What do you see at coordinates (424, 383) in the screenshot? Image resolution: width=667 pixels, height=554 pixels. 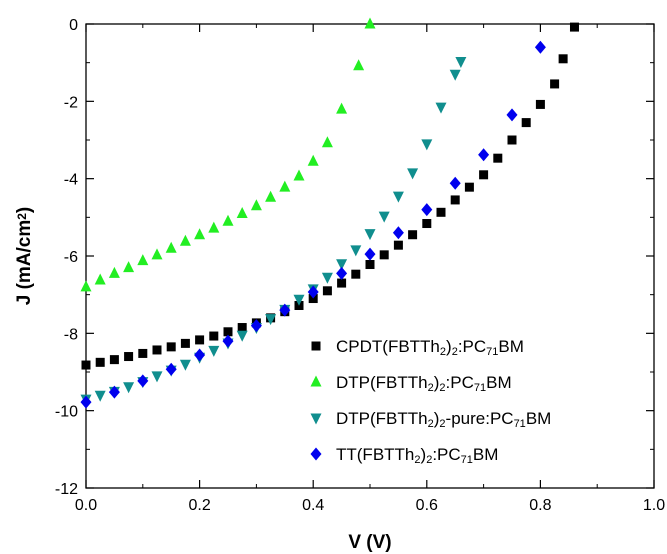 I see `legend-label: DTP(FBTTh2)2:PC71BM` at bounding box center [424, 383].